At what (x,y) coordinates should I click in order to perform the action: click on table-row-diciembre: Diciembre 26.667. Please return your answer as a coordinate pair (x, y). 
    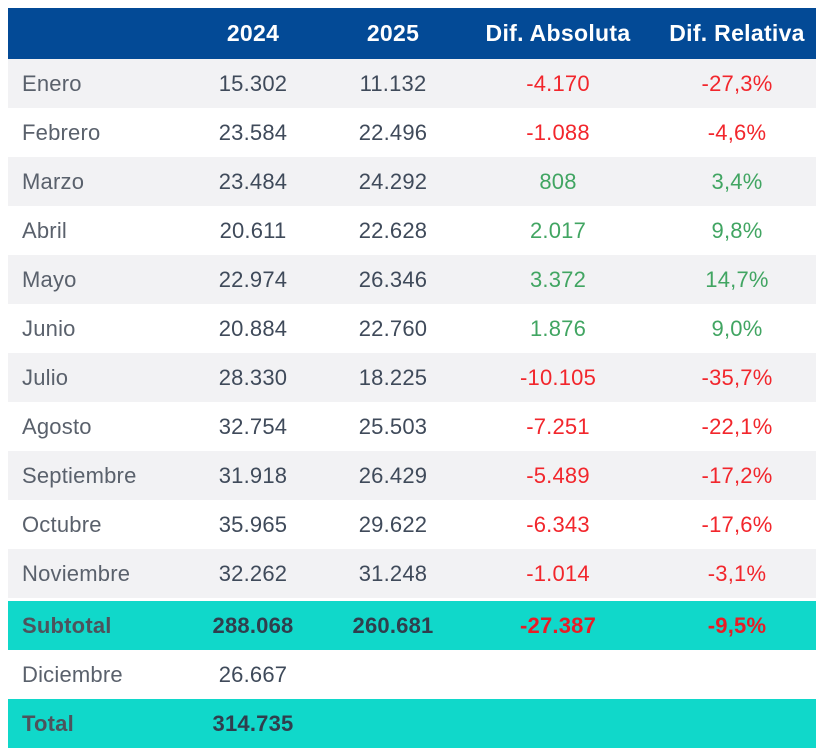
    Looking at the image, I should click on (412, 674).